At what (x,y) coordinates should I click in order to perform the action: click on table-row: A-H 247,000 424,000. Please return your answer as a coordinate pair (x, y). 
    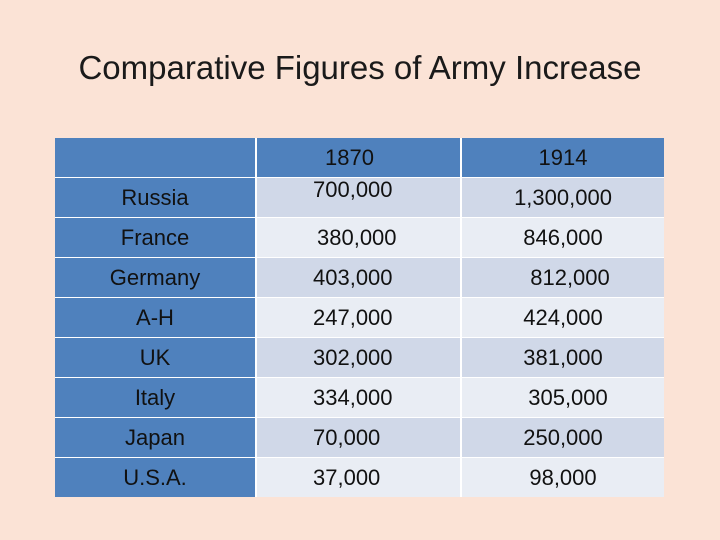
    Looking at the image, I should click on (359, 317).